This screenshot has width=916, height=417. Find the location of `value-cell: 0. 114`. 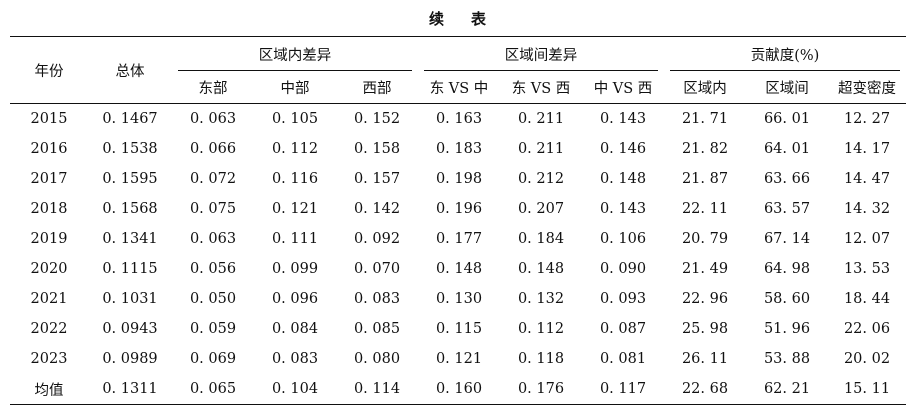

value-cell: 0. 114 is located at coordinates (377, 389).